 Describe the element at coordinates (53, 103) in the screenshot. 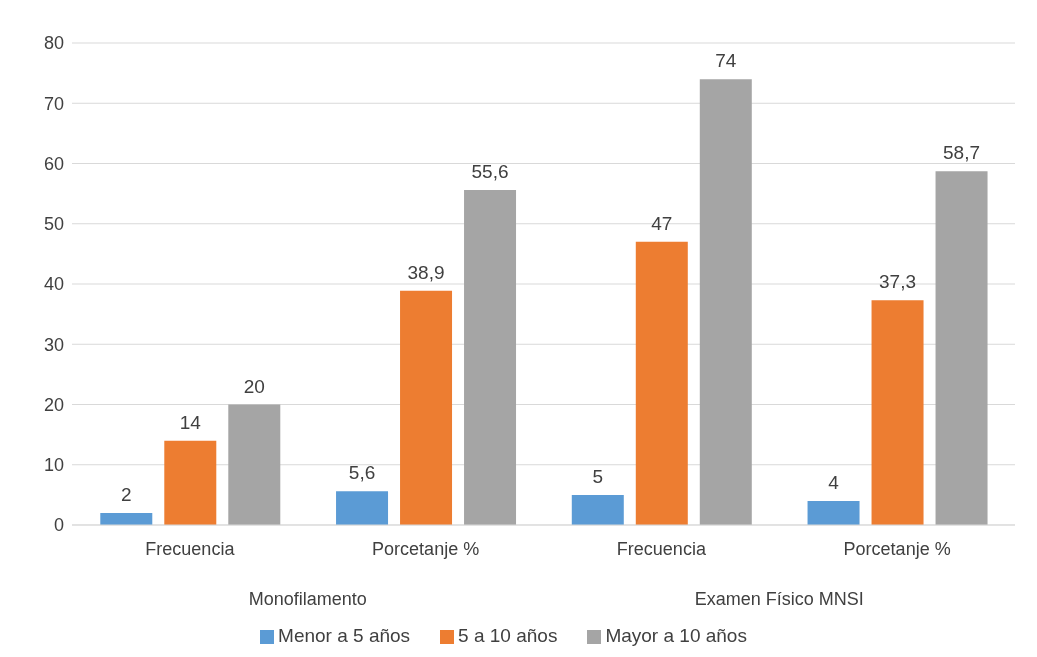

I see `y-tick-label: 70` at that location.